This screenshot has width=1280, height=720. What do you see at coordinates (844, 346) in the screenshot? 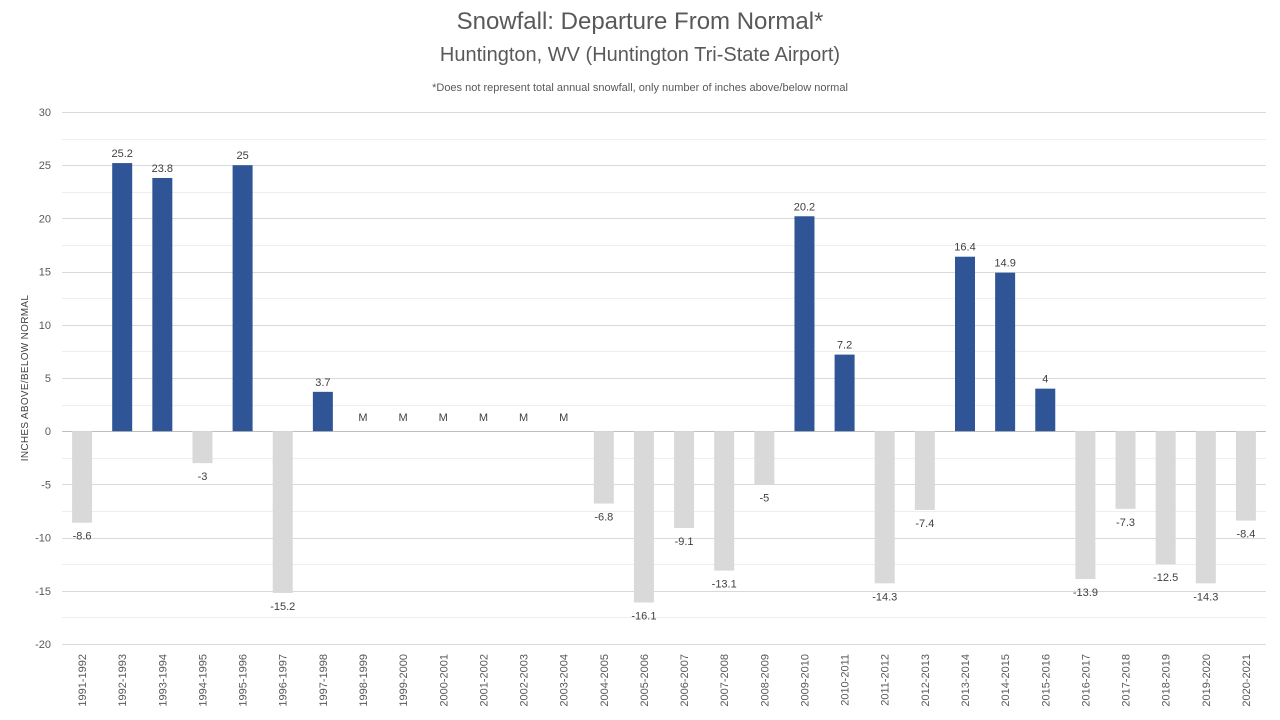
I see `data-label: 7.2` at bounding box center [844, 346].